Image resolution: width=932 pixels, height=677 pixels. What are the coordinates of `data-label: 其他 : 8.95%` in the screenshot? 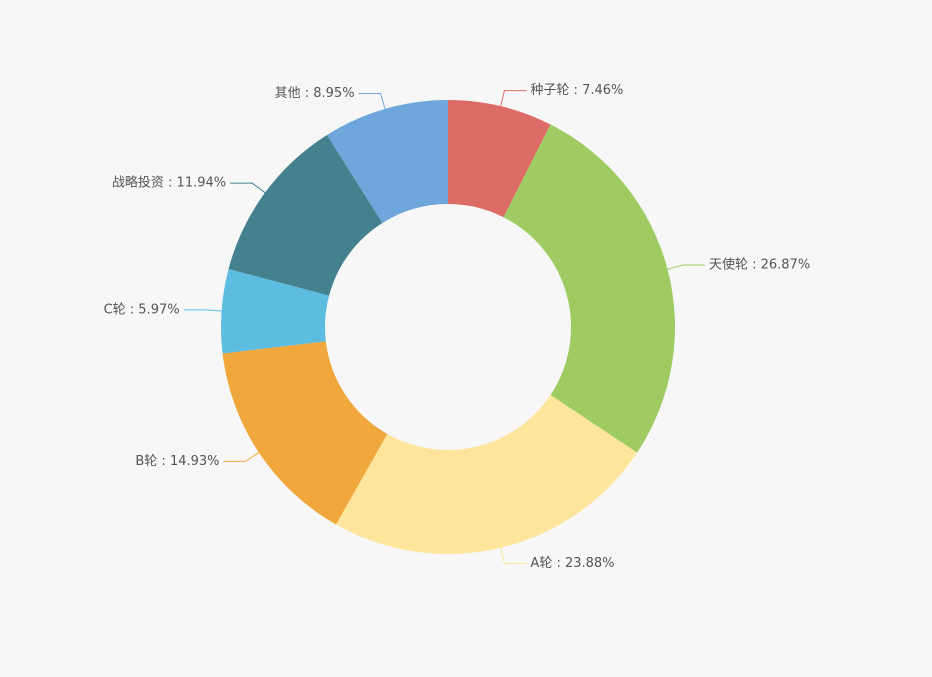 It's located at (315, 93).